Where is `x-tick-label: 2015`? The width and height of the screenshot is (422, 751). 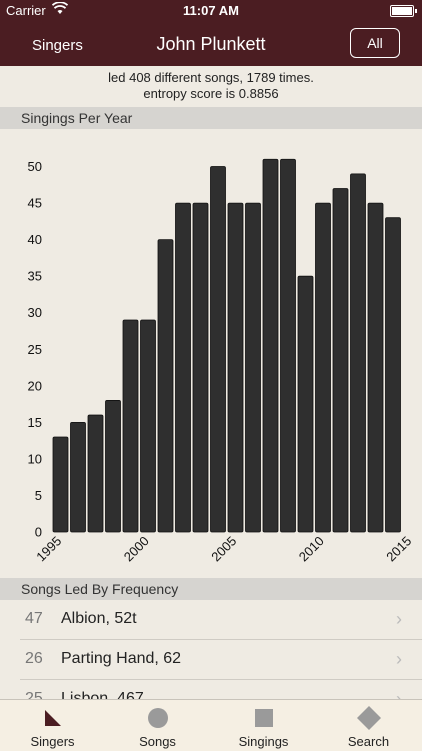 x-tick-label: 2015 is located at coordinates (398, 548).